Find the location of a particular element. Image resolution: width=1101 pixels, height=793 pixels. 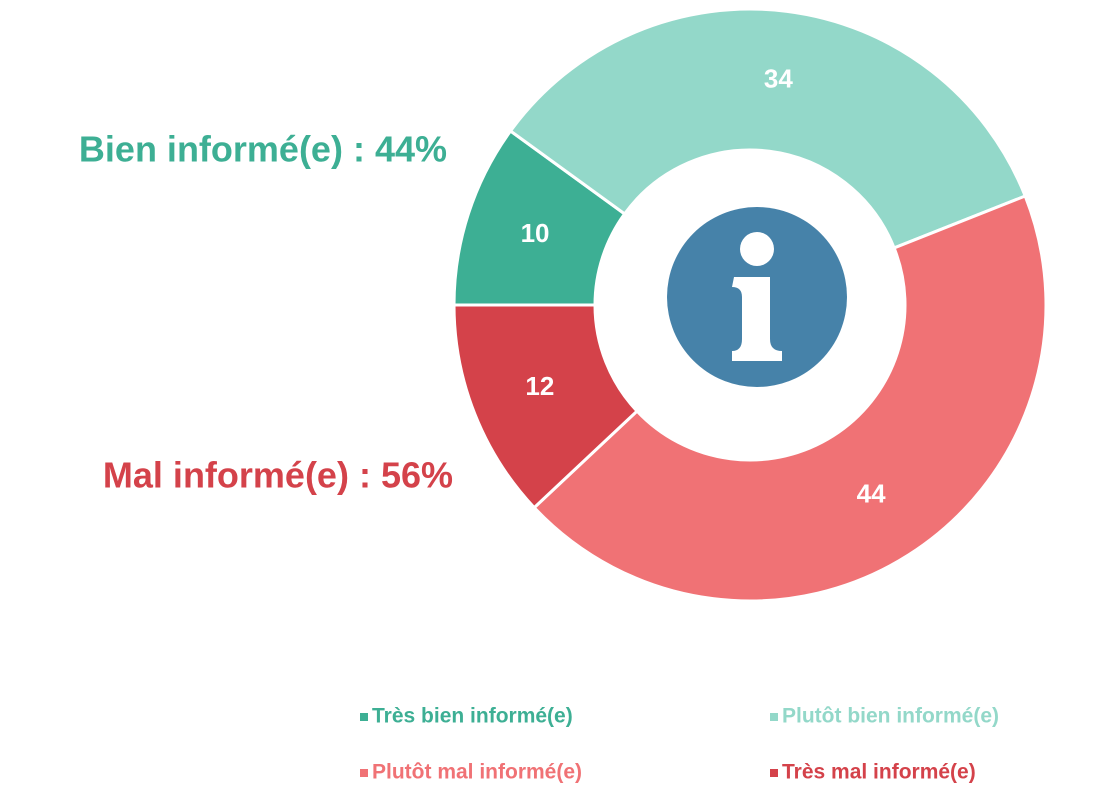

icon-stem is located at coordinates (757, 319).